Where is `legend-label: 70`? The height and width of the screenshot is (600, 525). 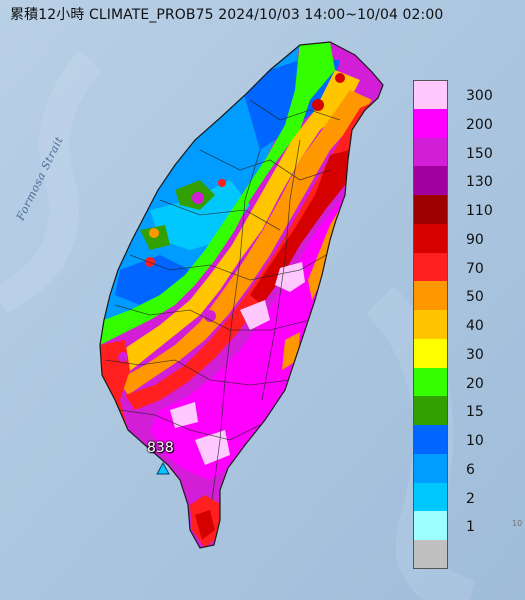
legend-label: 70 is located at coordinates (475, 268).